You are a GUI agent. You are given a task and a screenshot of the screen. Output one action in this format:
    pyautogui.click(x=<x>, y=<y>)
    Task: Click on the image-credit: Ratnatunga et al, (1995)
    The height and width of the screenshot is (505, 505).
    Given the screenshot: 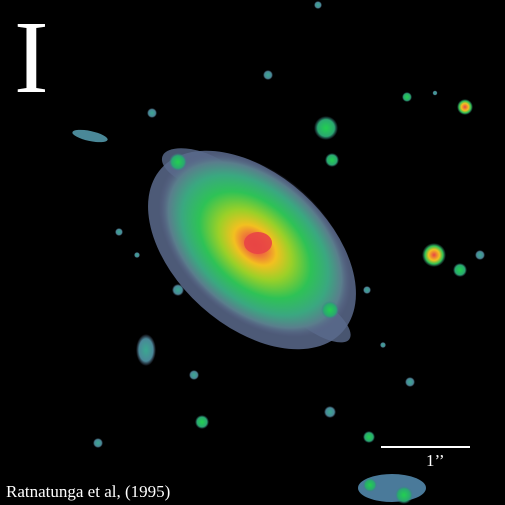 What is the action you would take?
    pyautogui.click(x=88, y=491)
    